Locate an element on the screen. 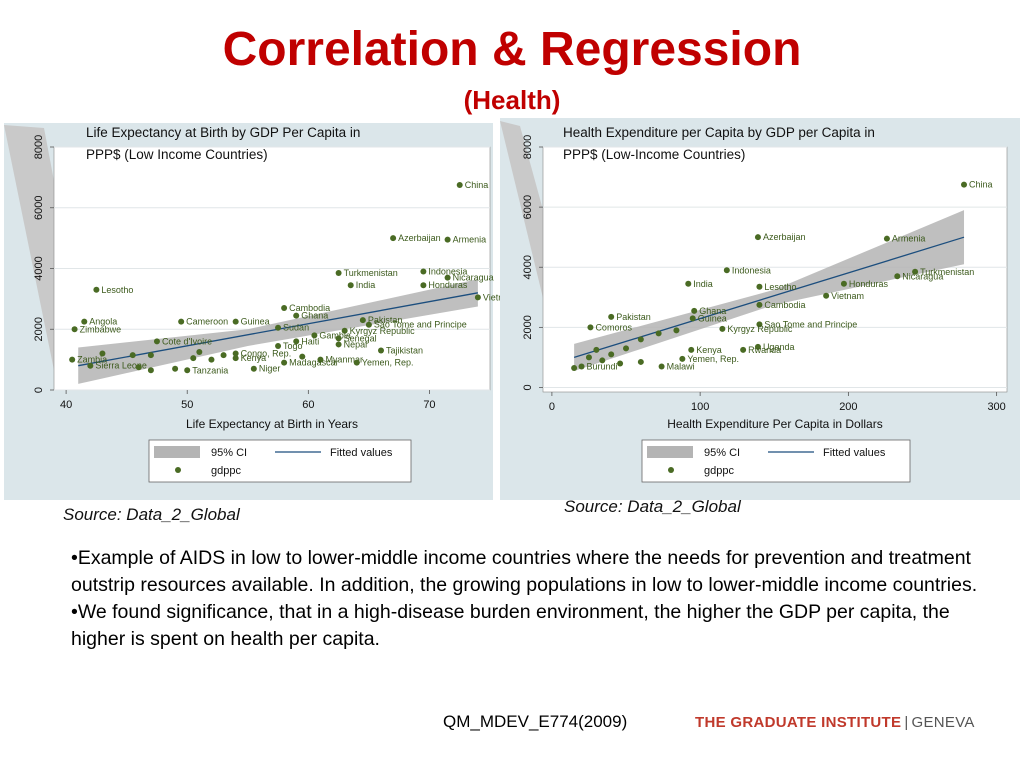 This screenshot has width=1024, height=768. point-label: Uganda is located at coordinates (779, 347).